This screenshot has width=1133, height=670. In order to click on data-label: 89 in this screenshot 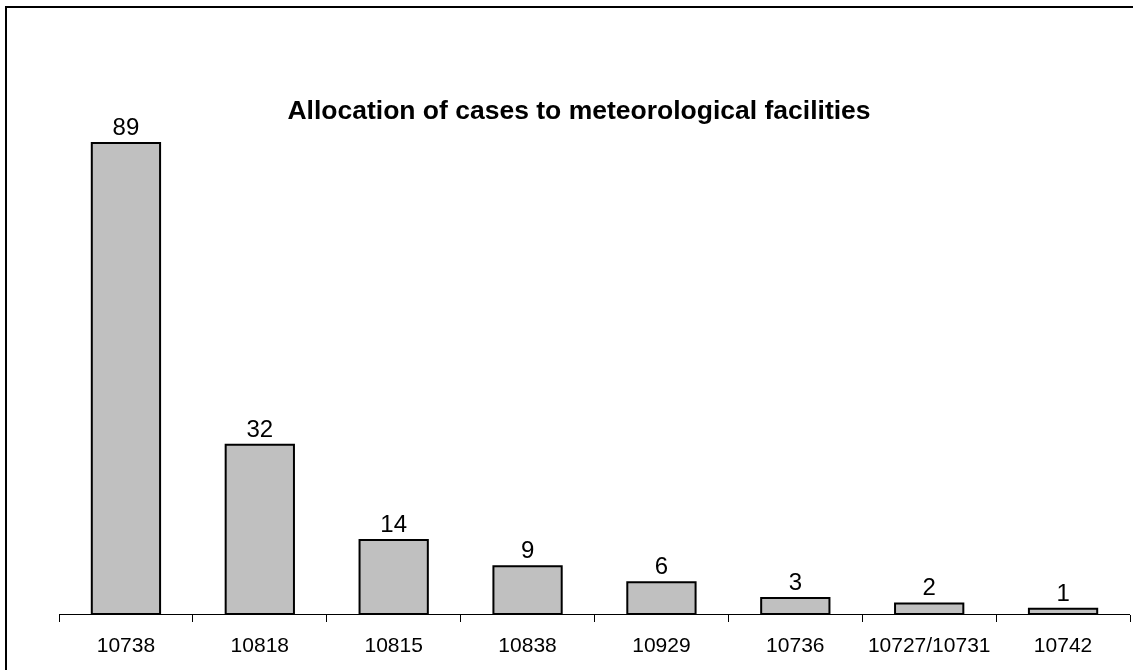, I will do `click(126, 126)`.